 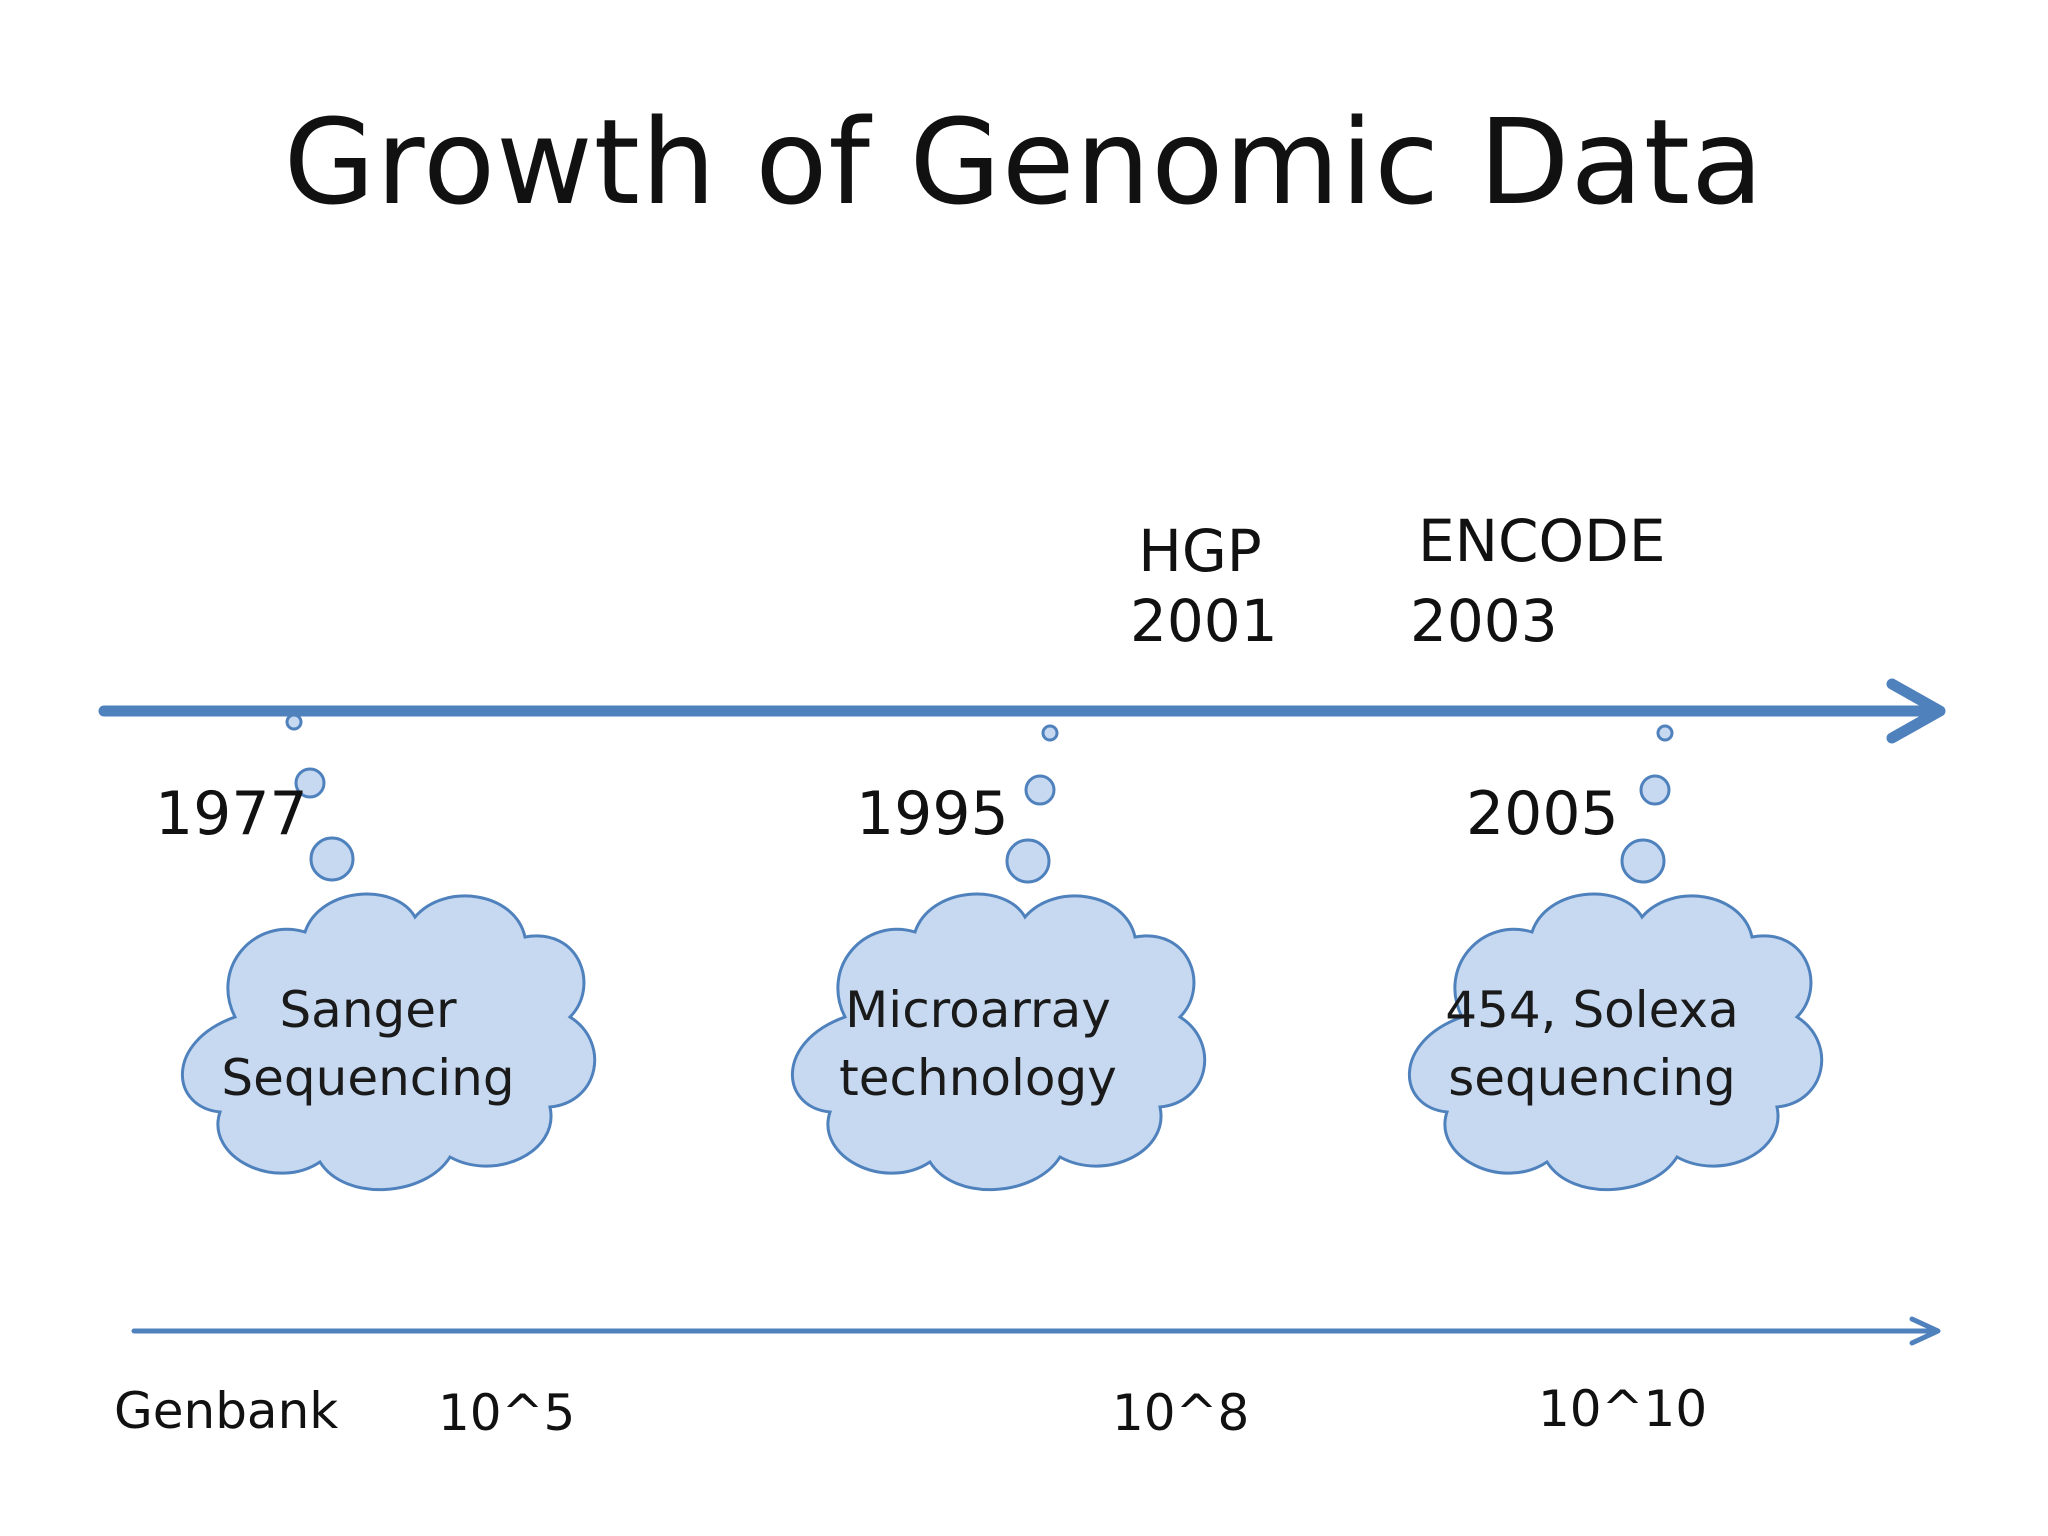 What do you see at coordinates (1623, 1409) in the screenshot?
I see `genbank-value: 10^10` at bounding box center [1623, 1409].